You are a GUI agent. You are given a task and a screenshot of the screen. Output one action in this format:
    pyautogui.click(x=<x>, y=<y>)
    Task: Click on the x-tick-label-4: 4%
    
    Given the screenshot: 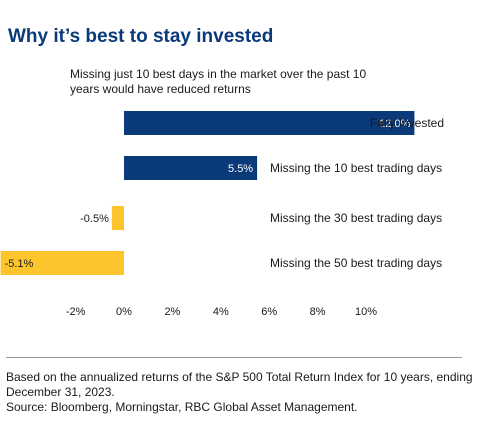 What is the action you would take?
    pyautogui.click(x=221, y=312)
    